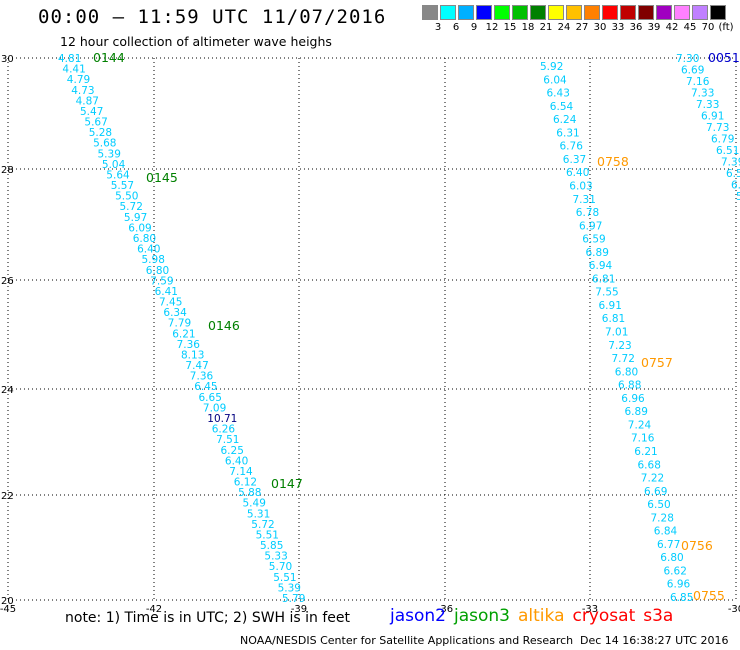  Describe the element at coordinates (727, 151) in the screenshot. I see `wave-height-value: 6.51` at that location.